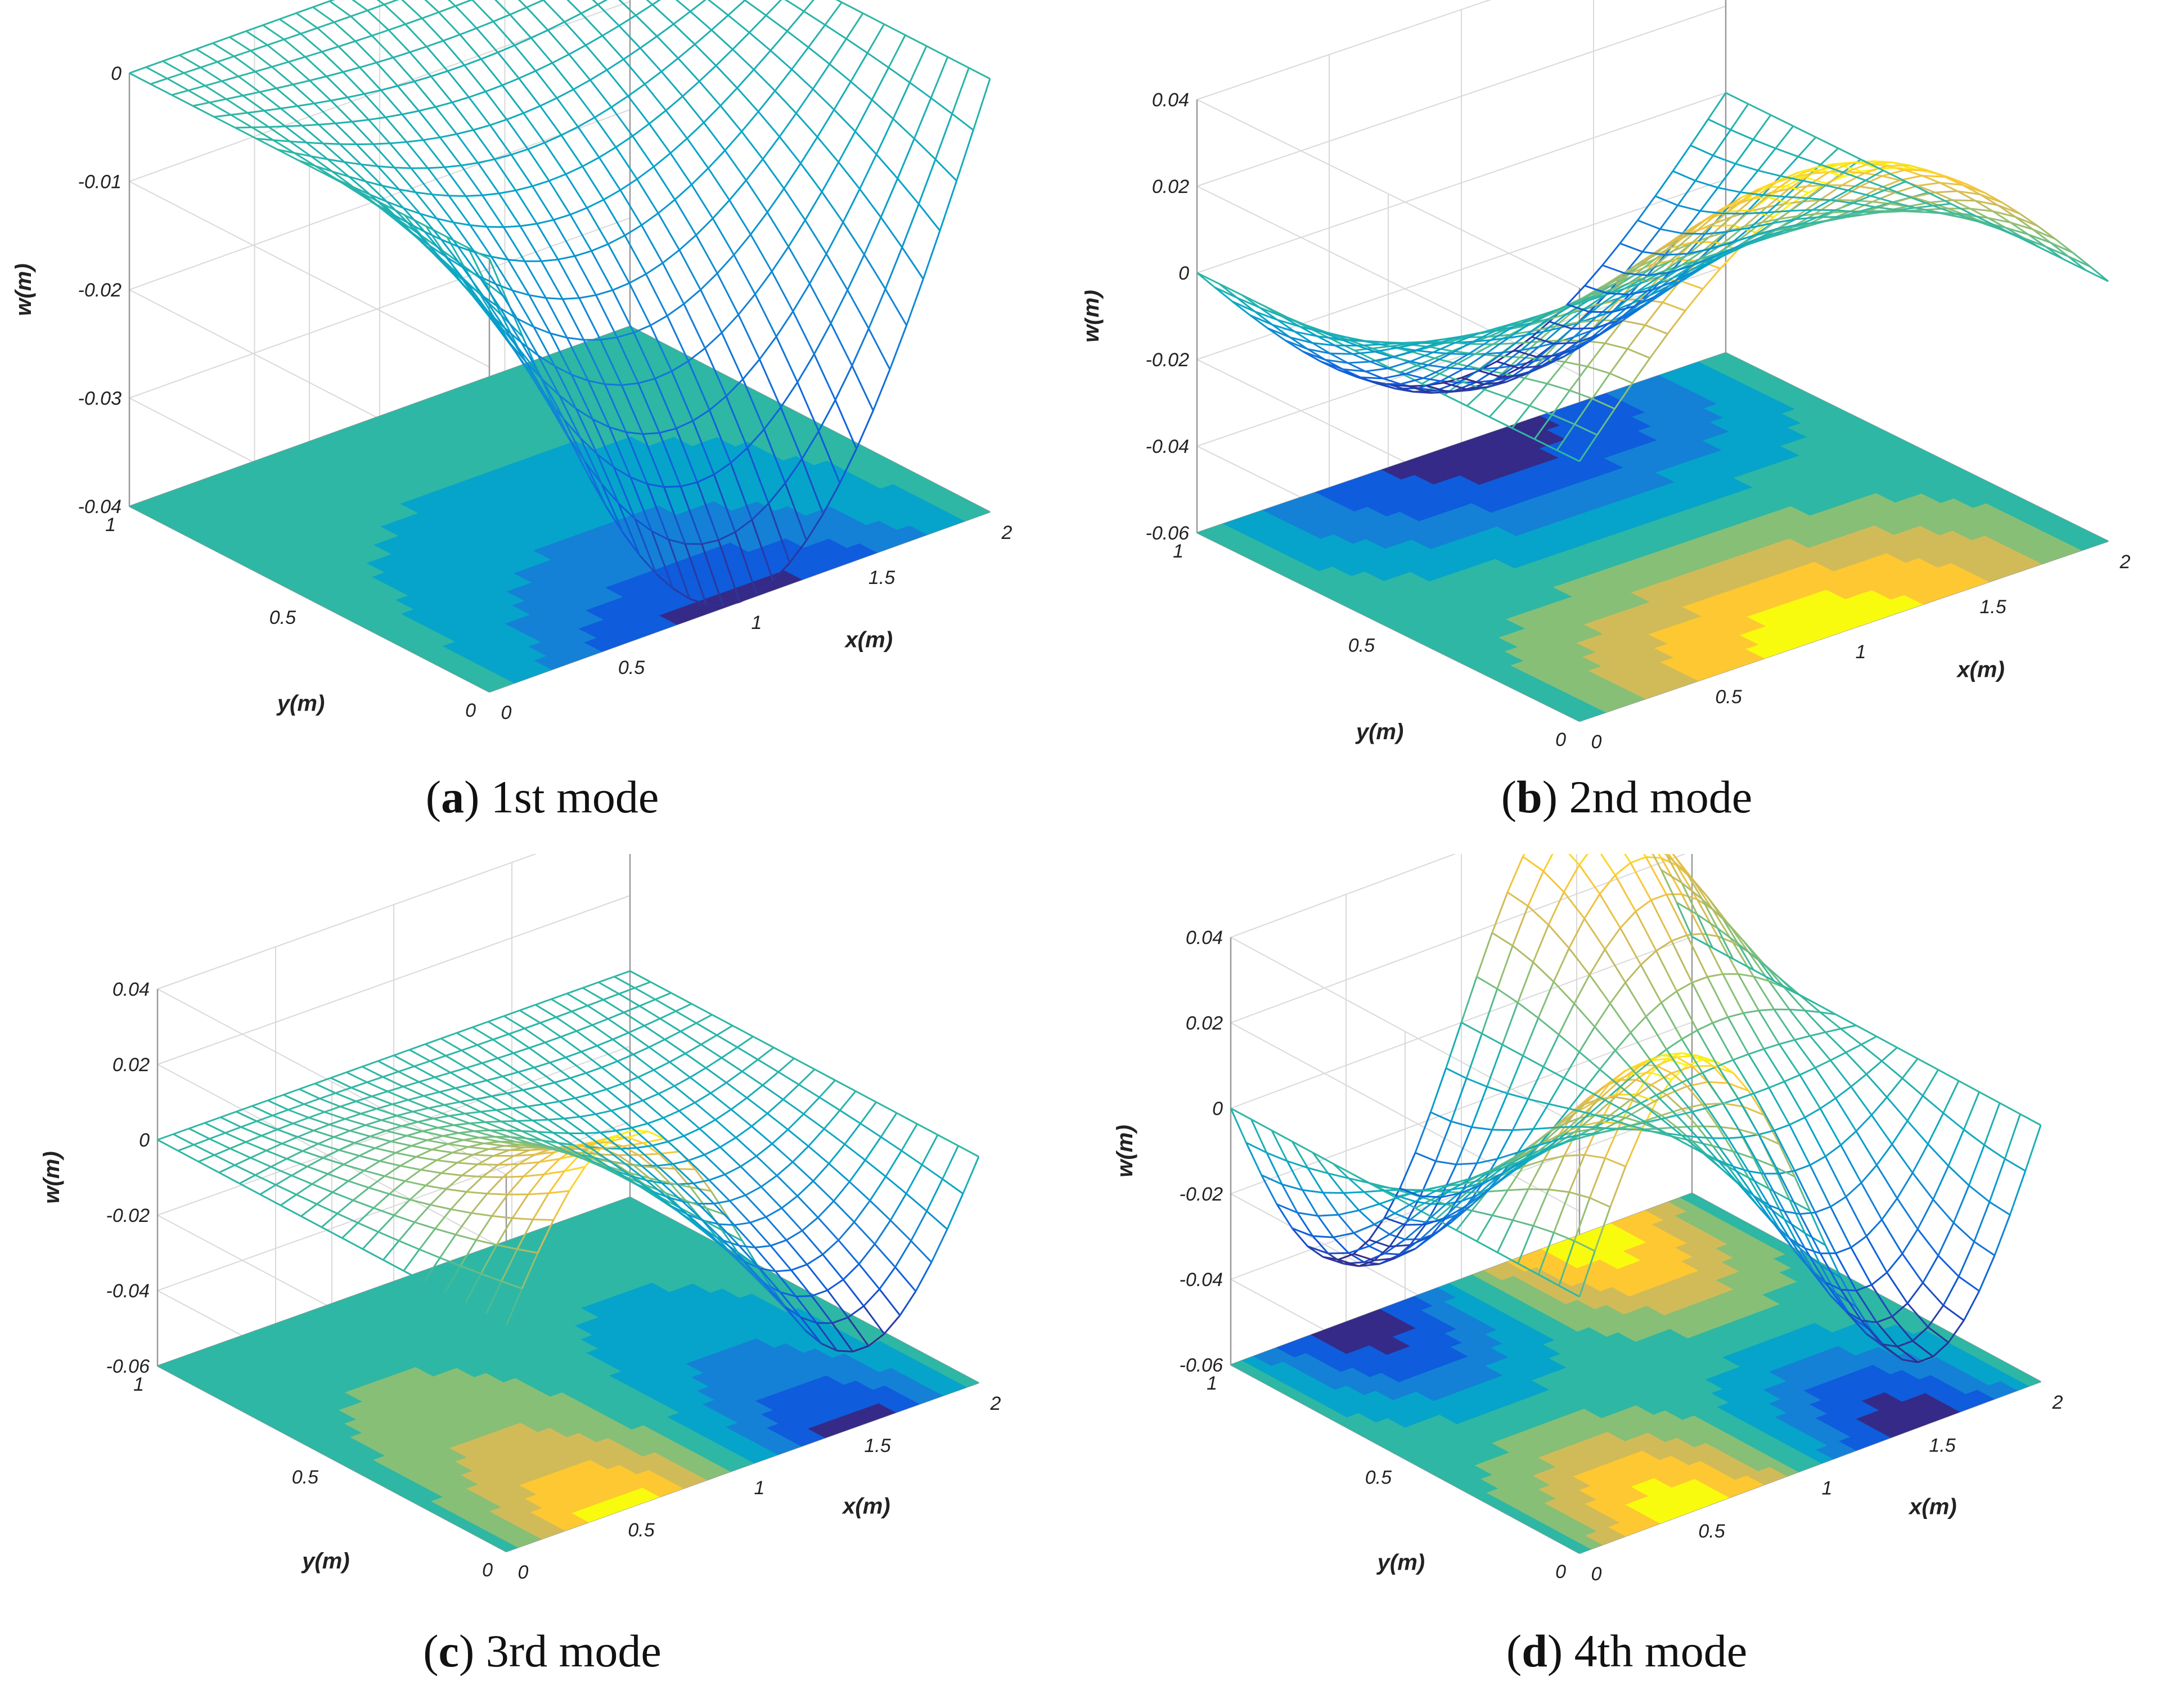  I want to click on z-axis-label: w(m), so click(1094, 316).